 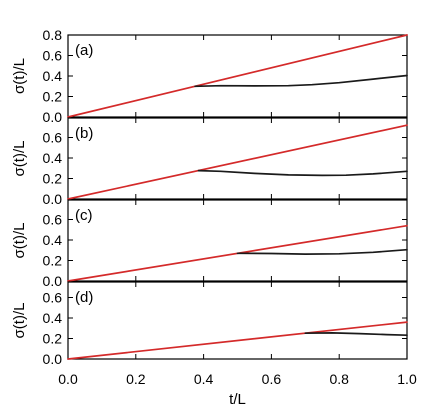 I want to click on x-axis-title: t/L, so click(x=237, y=399).